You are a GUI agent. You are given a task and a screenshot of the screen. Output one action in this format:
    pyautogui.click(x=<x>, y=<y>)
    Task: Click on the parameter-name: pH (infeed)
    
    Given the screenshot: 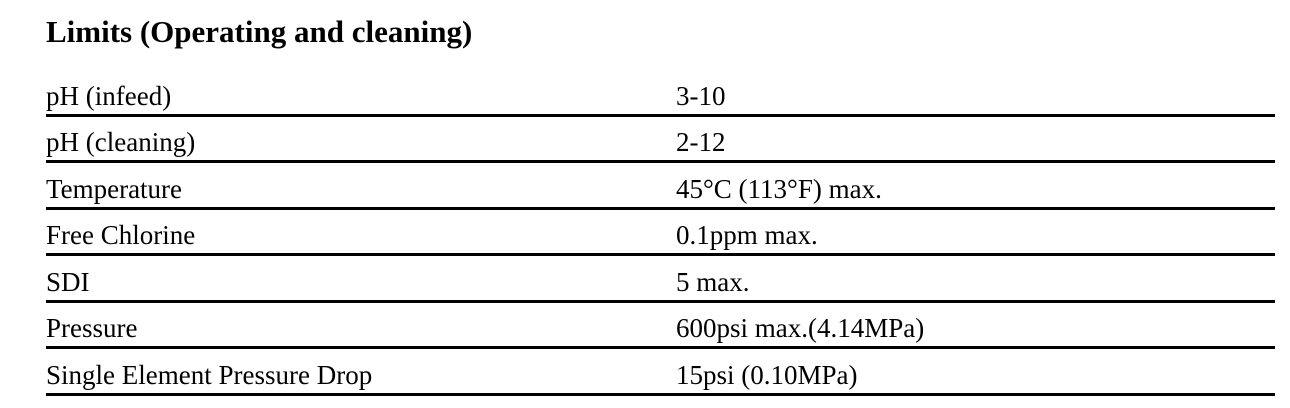 What is the action you would take?
    pyautogui.click(x=109, y=95)
    